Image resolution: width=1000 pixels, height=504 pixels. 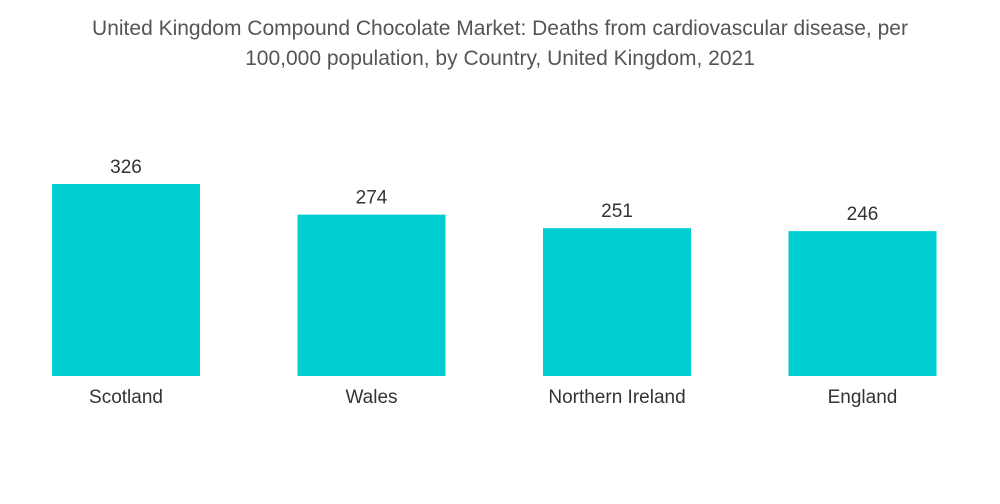 I want to click on bar-england, so click(x=862, y=303).